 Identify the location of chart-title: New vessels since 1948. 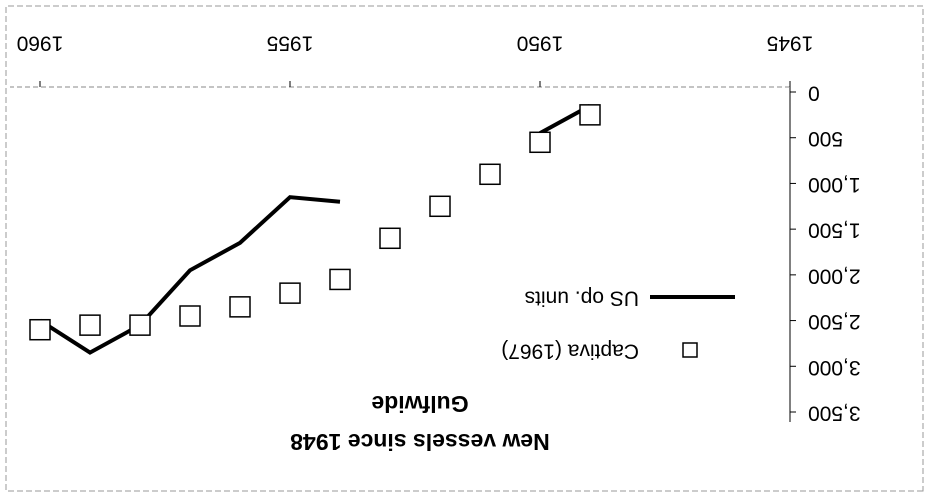
(420, 442).